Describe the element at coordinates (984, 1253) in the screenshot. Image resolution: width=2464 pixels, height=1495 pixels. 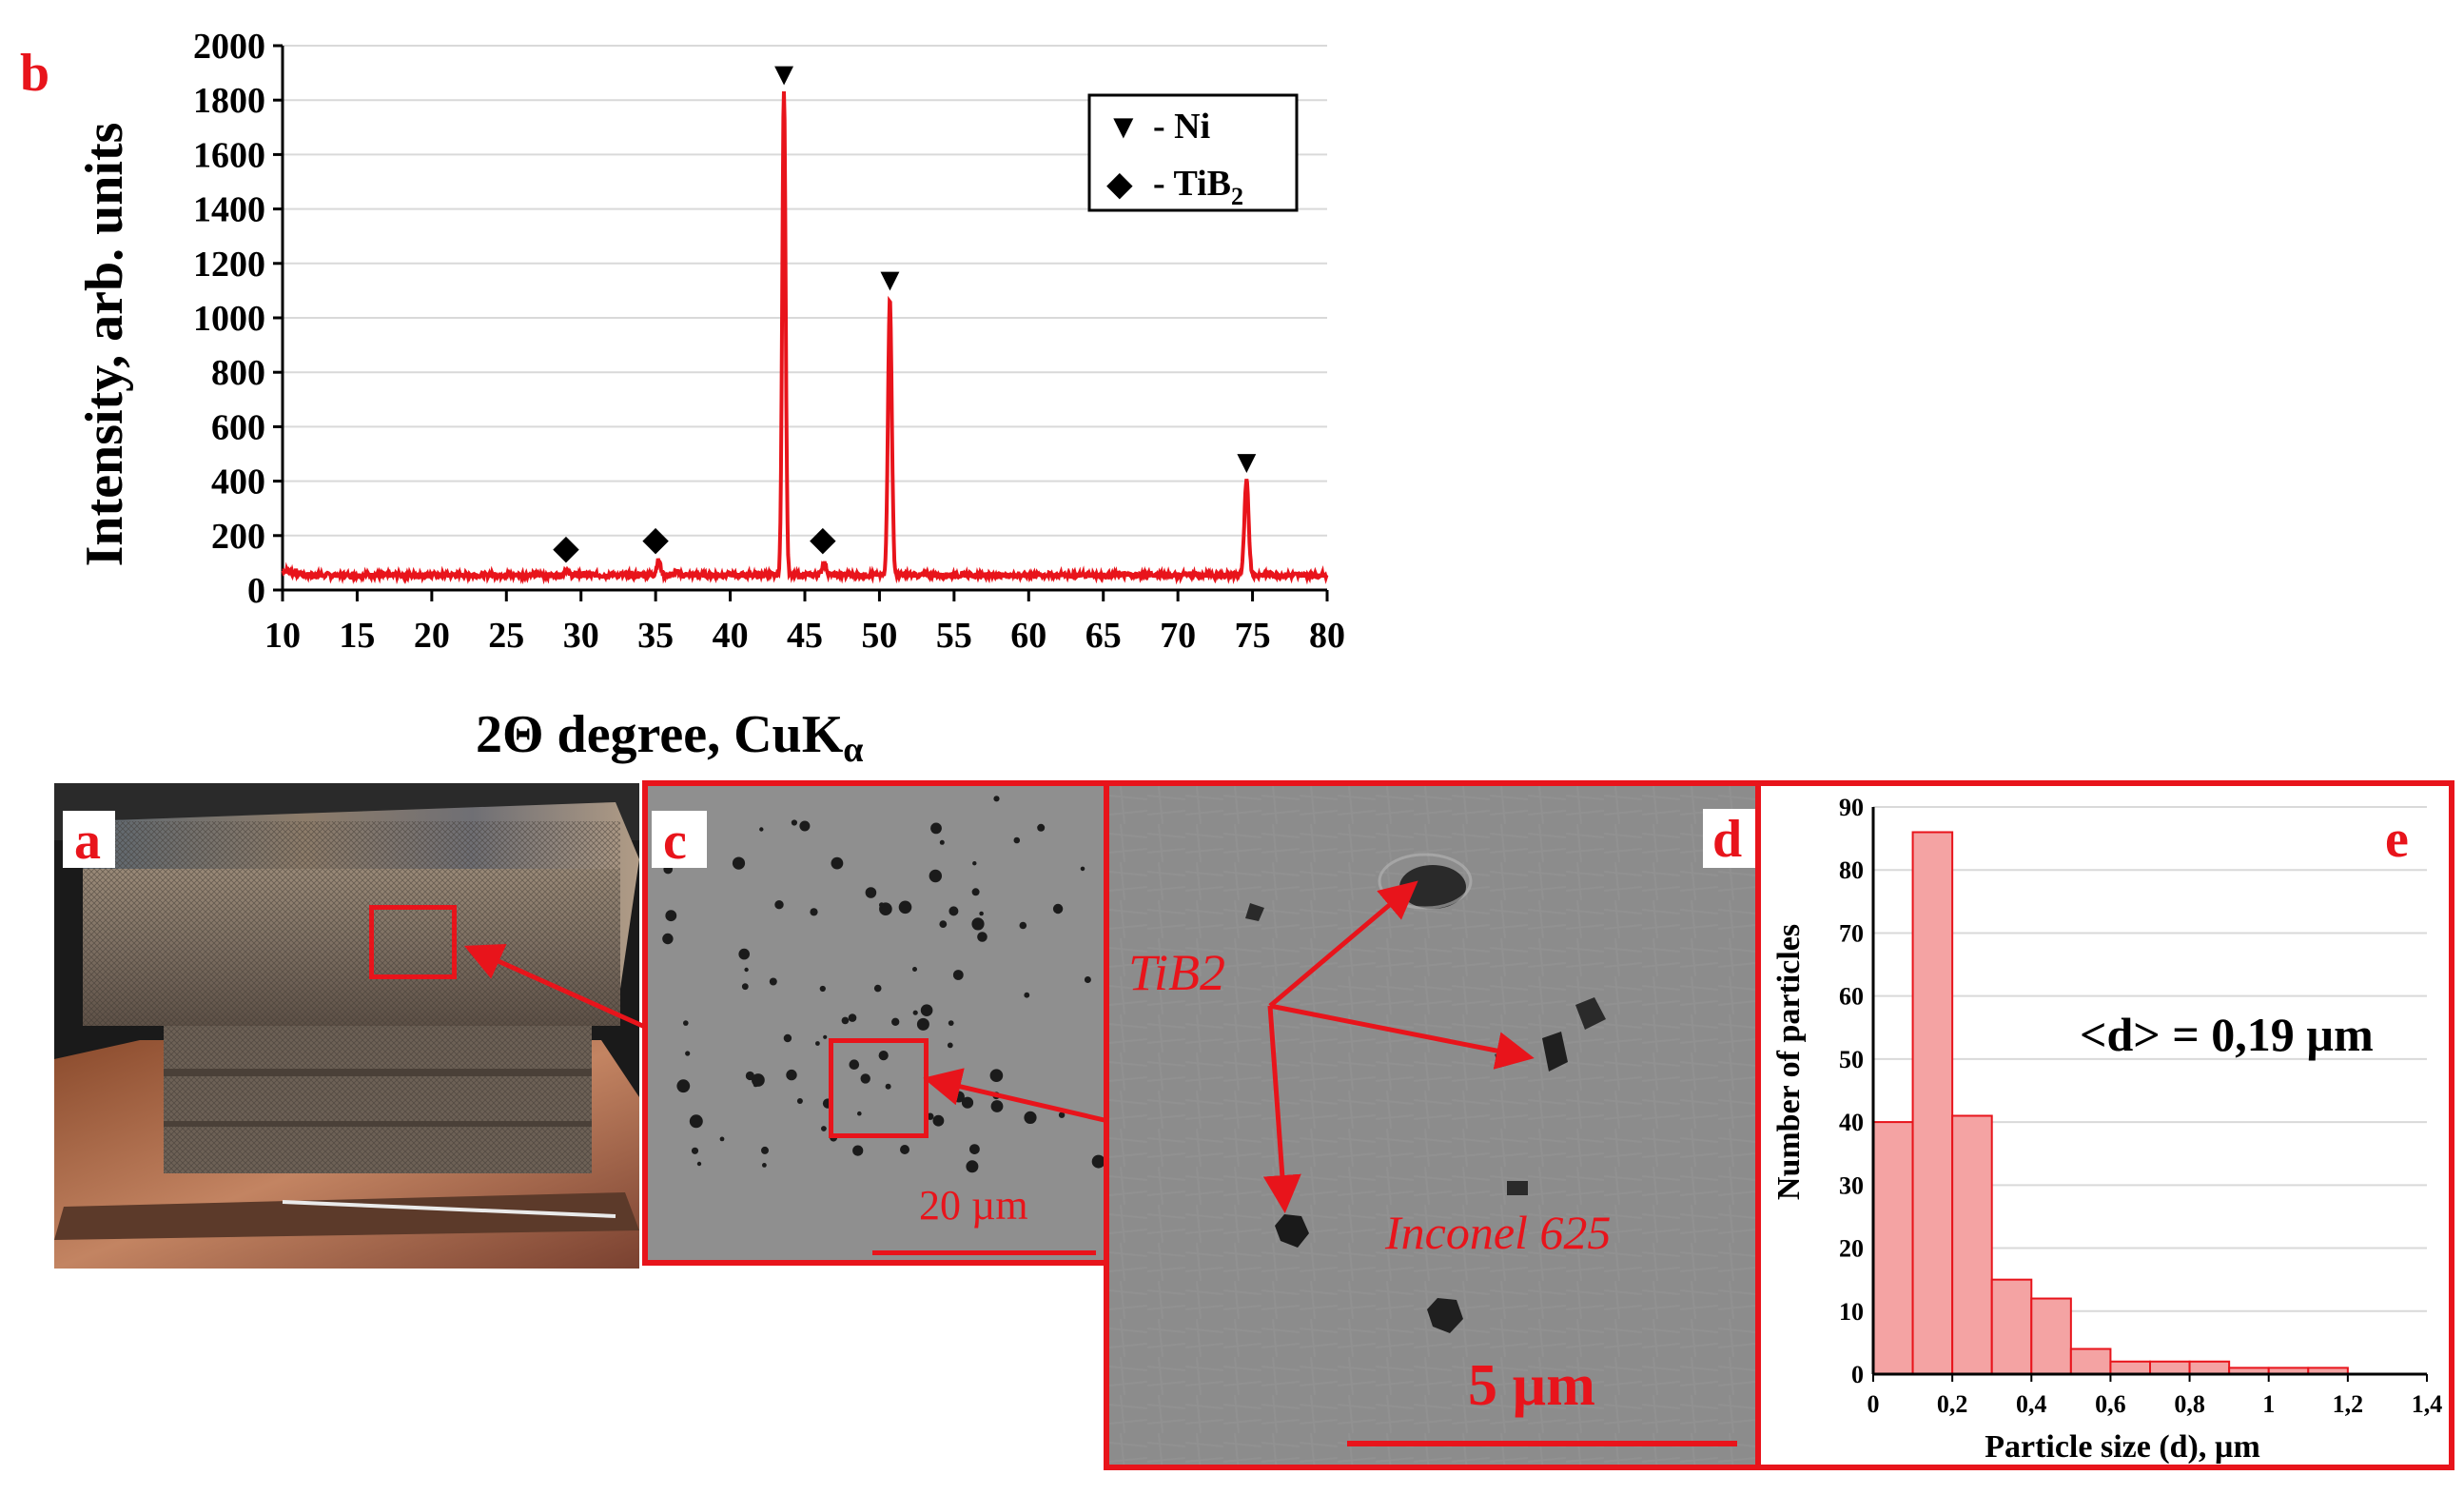
I see `micrograph-c-scalebar` at that location.